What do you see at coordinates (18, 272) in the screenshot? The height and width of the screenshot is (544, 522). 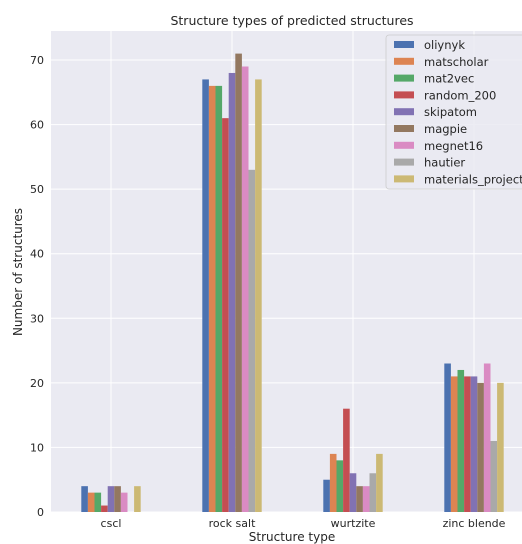 I see `y-axis-title: Number of structures` at bounding box center [18, 272].